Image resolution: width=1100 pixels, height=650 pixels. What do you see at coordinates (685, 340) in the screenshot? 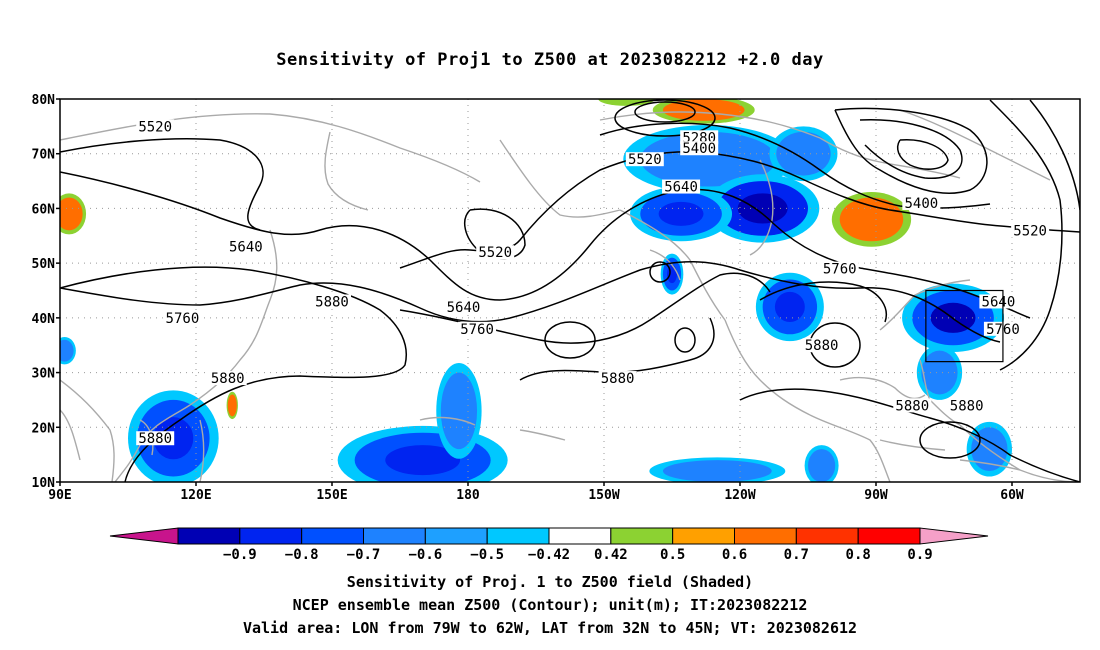
I see `contour-cell-b` at bounding box center [685, 340].